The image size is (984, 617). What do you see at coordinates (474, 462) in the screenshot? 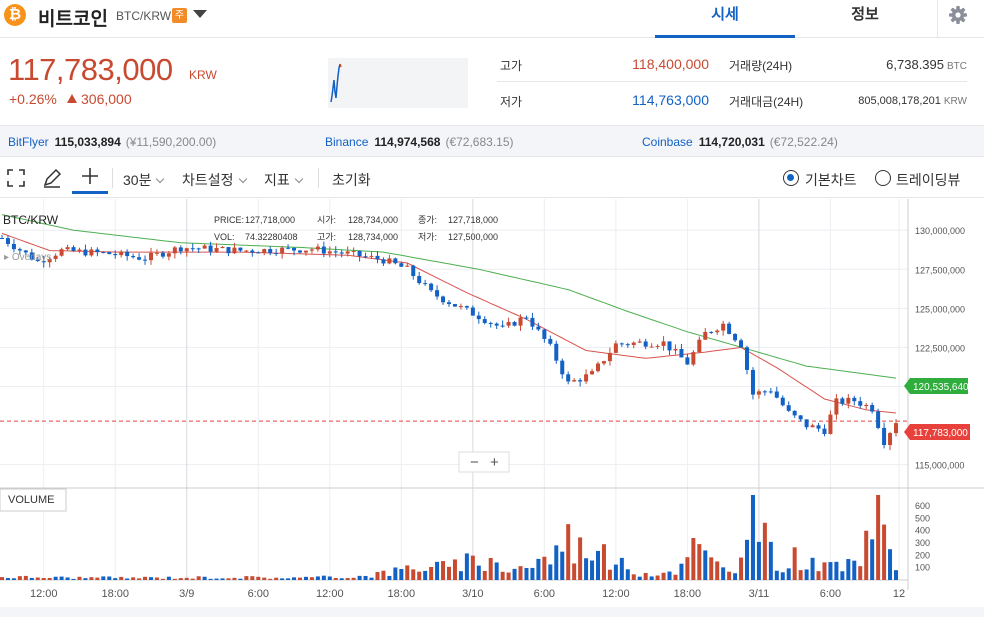
I see `zoom-out-button: −` at bounding box center [474, 462].